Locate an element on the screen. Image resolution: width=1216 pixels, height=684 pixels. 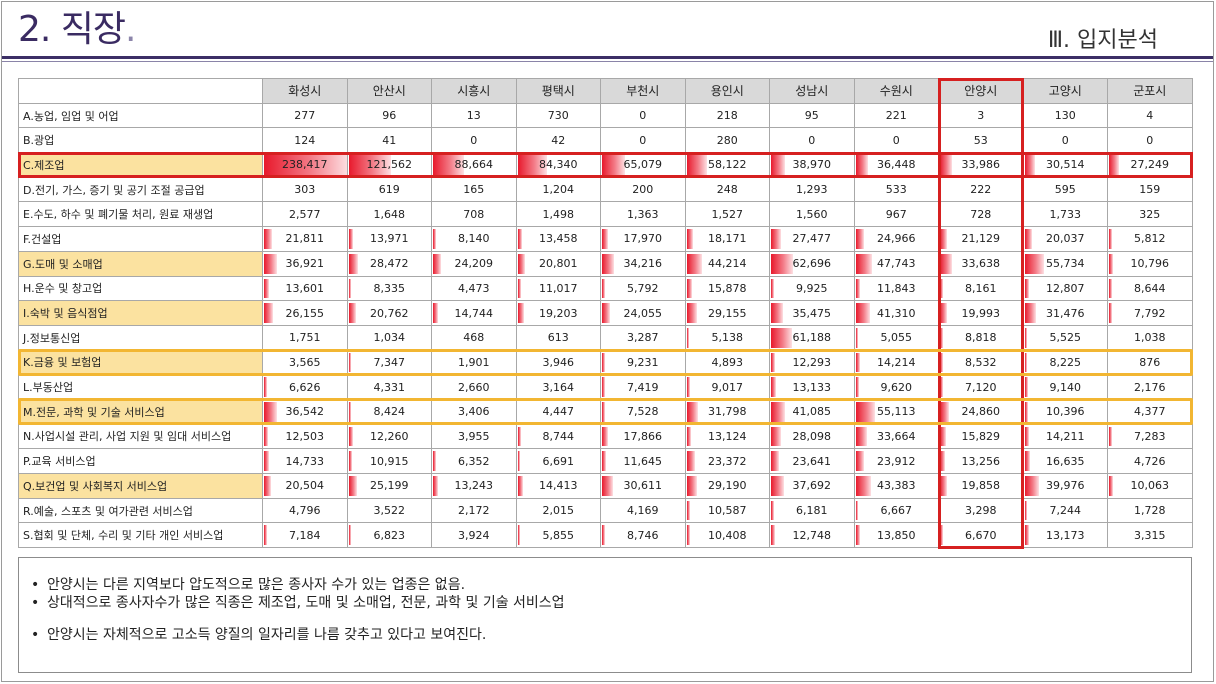
industry-label: F.건설업 is located at coordinates (140, 239).